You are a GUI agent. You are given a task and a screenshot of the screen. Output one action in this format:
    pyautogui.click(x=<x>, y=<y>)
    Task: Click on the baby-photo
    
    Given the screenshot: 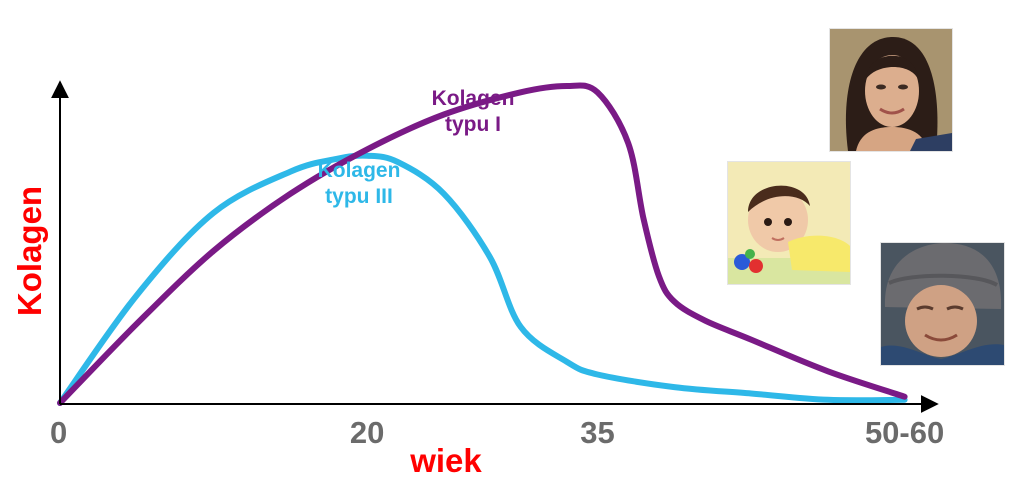 What is the action you would take?
    pyautogui.click(x=789, y=223)
    